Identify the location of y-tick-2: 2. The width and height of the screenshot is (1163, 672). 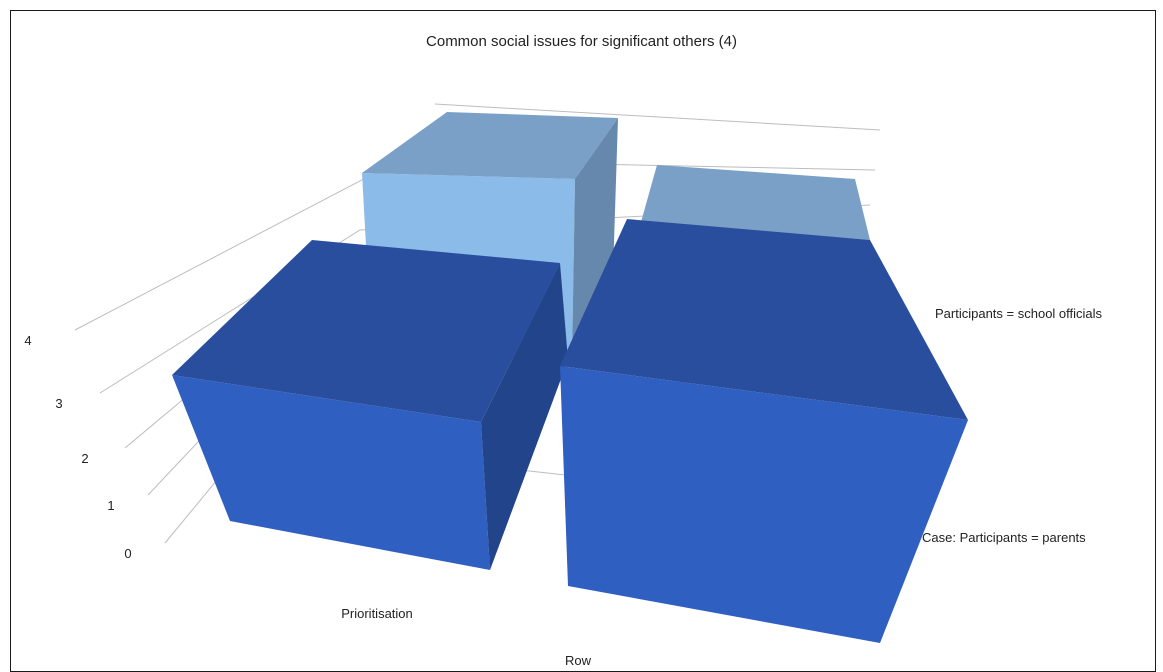
(84, 458).